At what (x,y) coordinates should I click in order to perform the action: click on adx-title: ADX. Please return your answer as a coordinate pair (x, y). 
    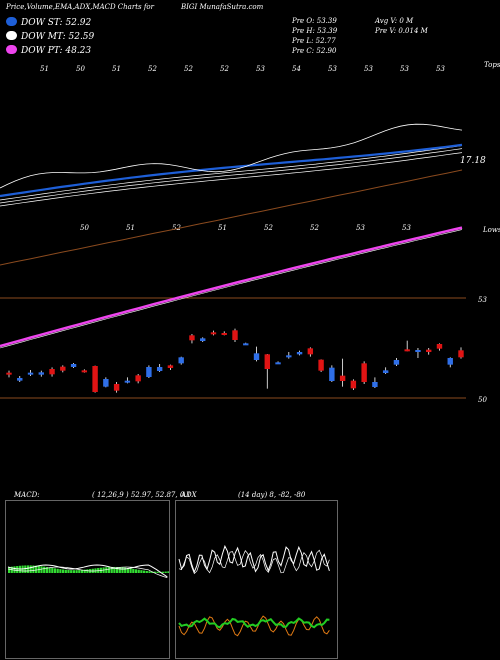
    Looking at the image, I should click on (189, 495).